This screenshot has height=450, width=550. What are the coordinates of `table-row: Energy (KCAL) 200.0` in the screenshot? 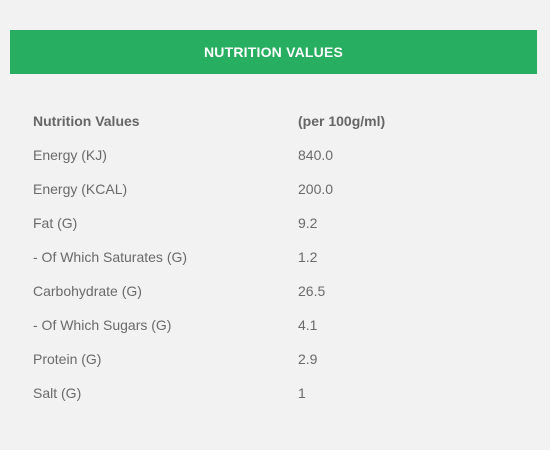 It's located at (273, 189).